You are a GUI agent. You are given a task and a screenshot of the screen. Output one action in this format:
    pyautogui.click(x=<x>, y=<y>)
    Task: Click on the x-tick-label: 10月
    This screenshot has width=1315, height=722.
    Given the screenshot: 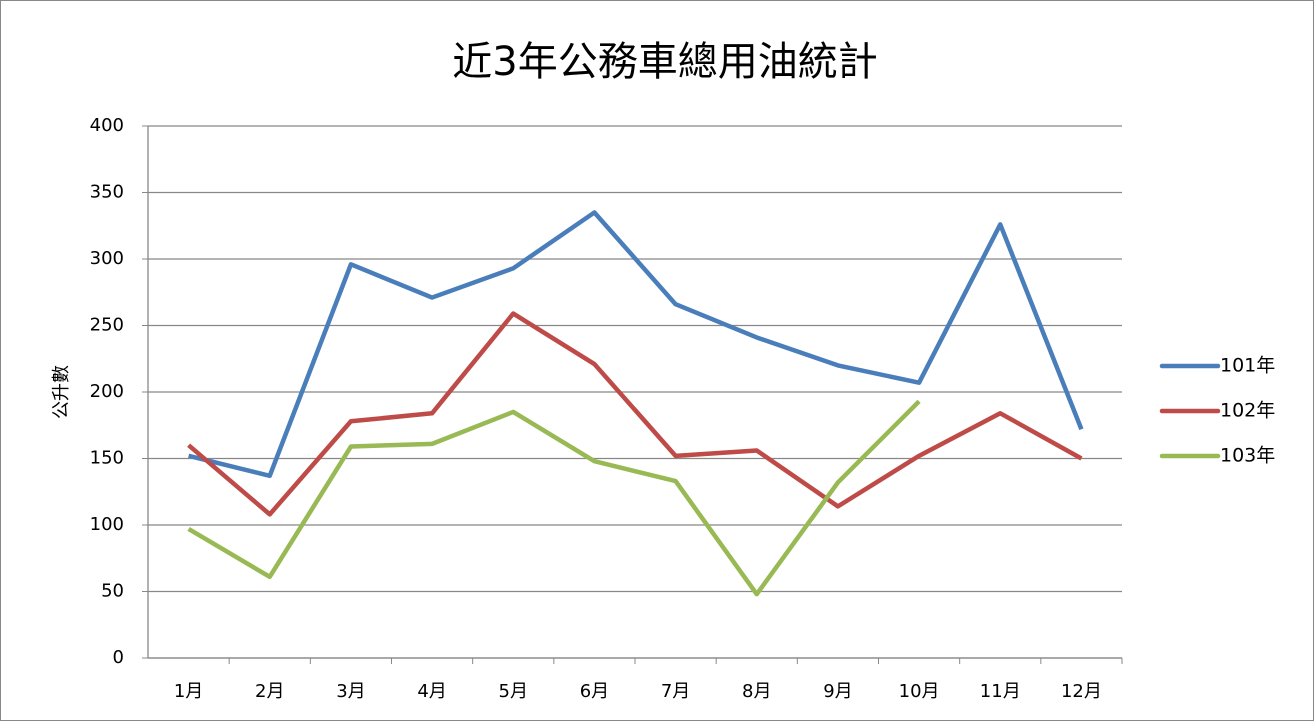 What is the action you would take?
    pyautogui.click(x=919, y=691)
    